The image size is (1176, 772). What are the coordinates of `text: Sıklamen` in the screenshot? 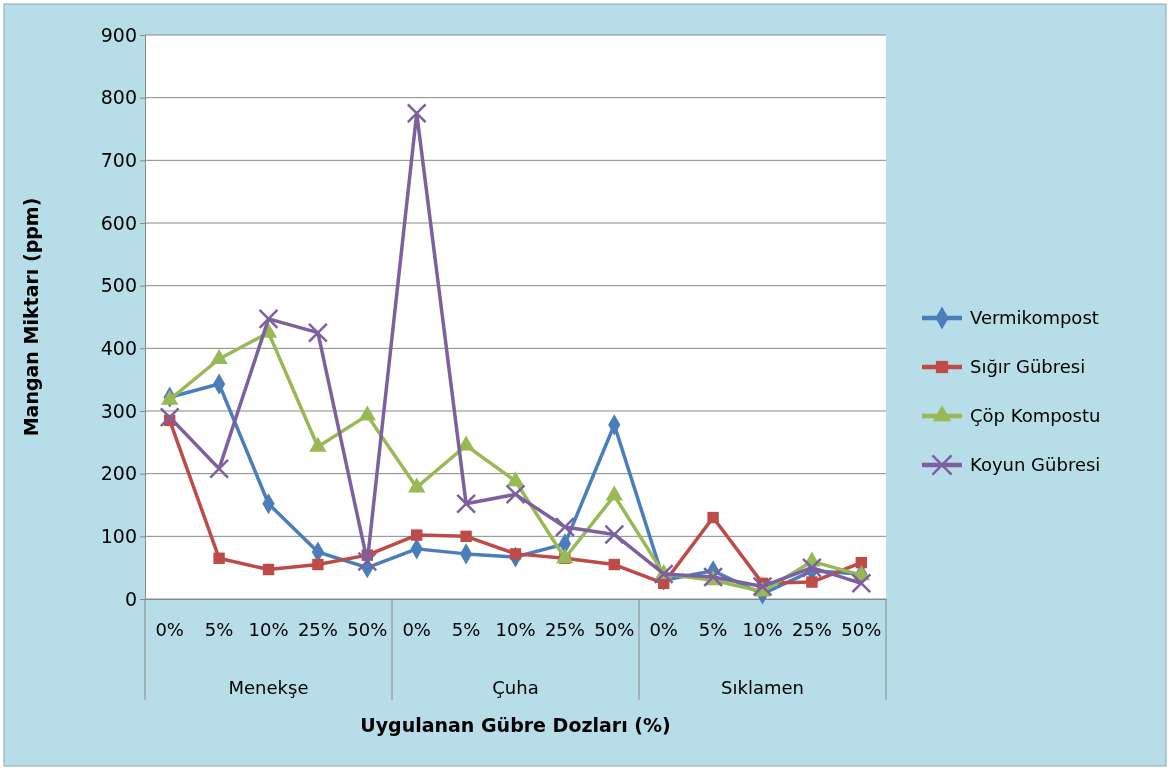 It's located at (762, 687).